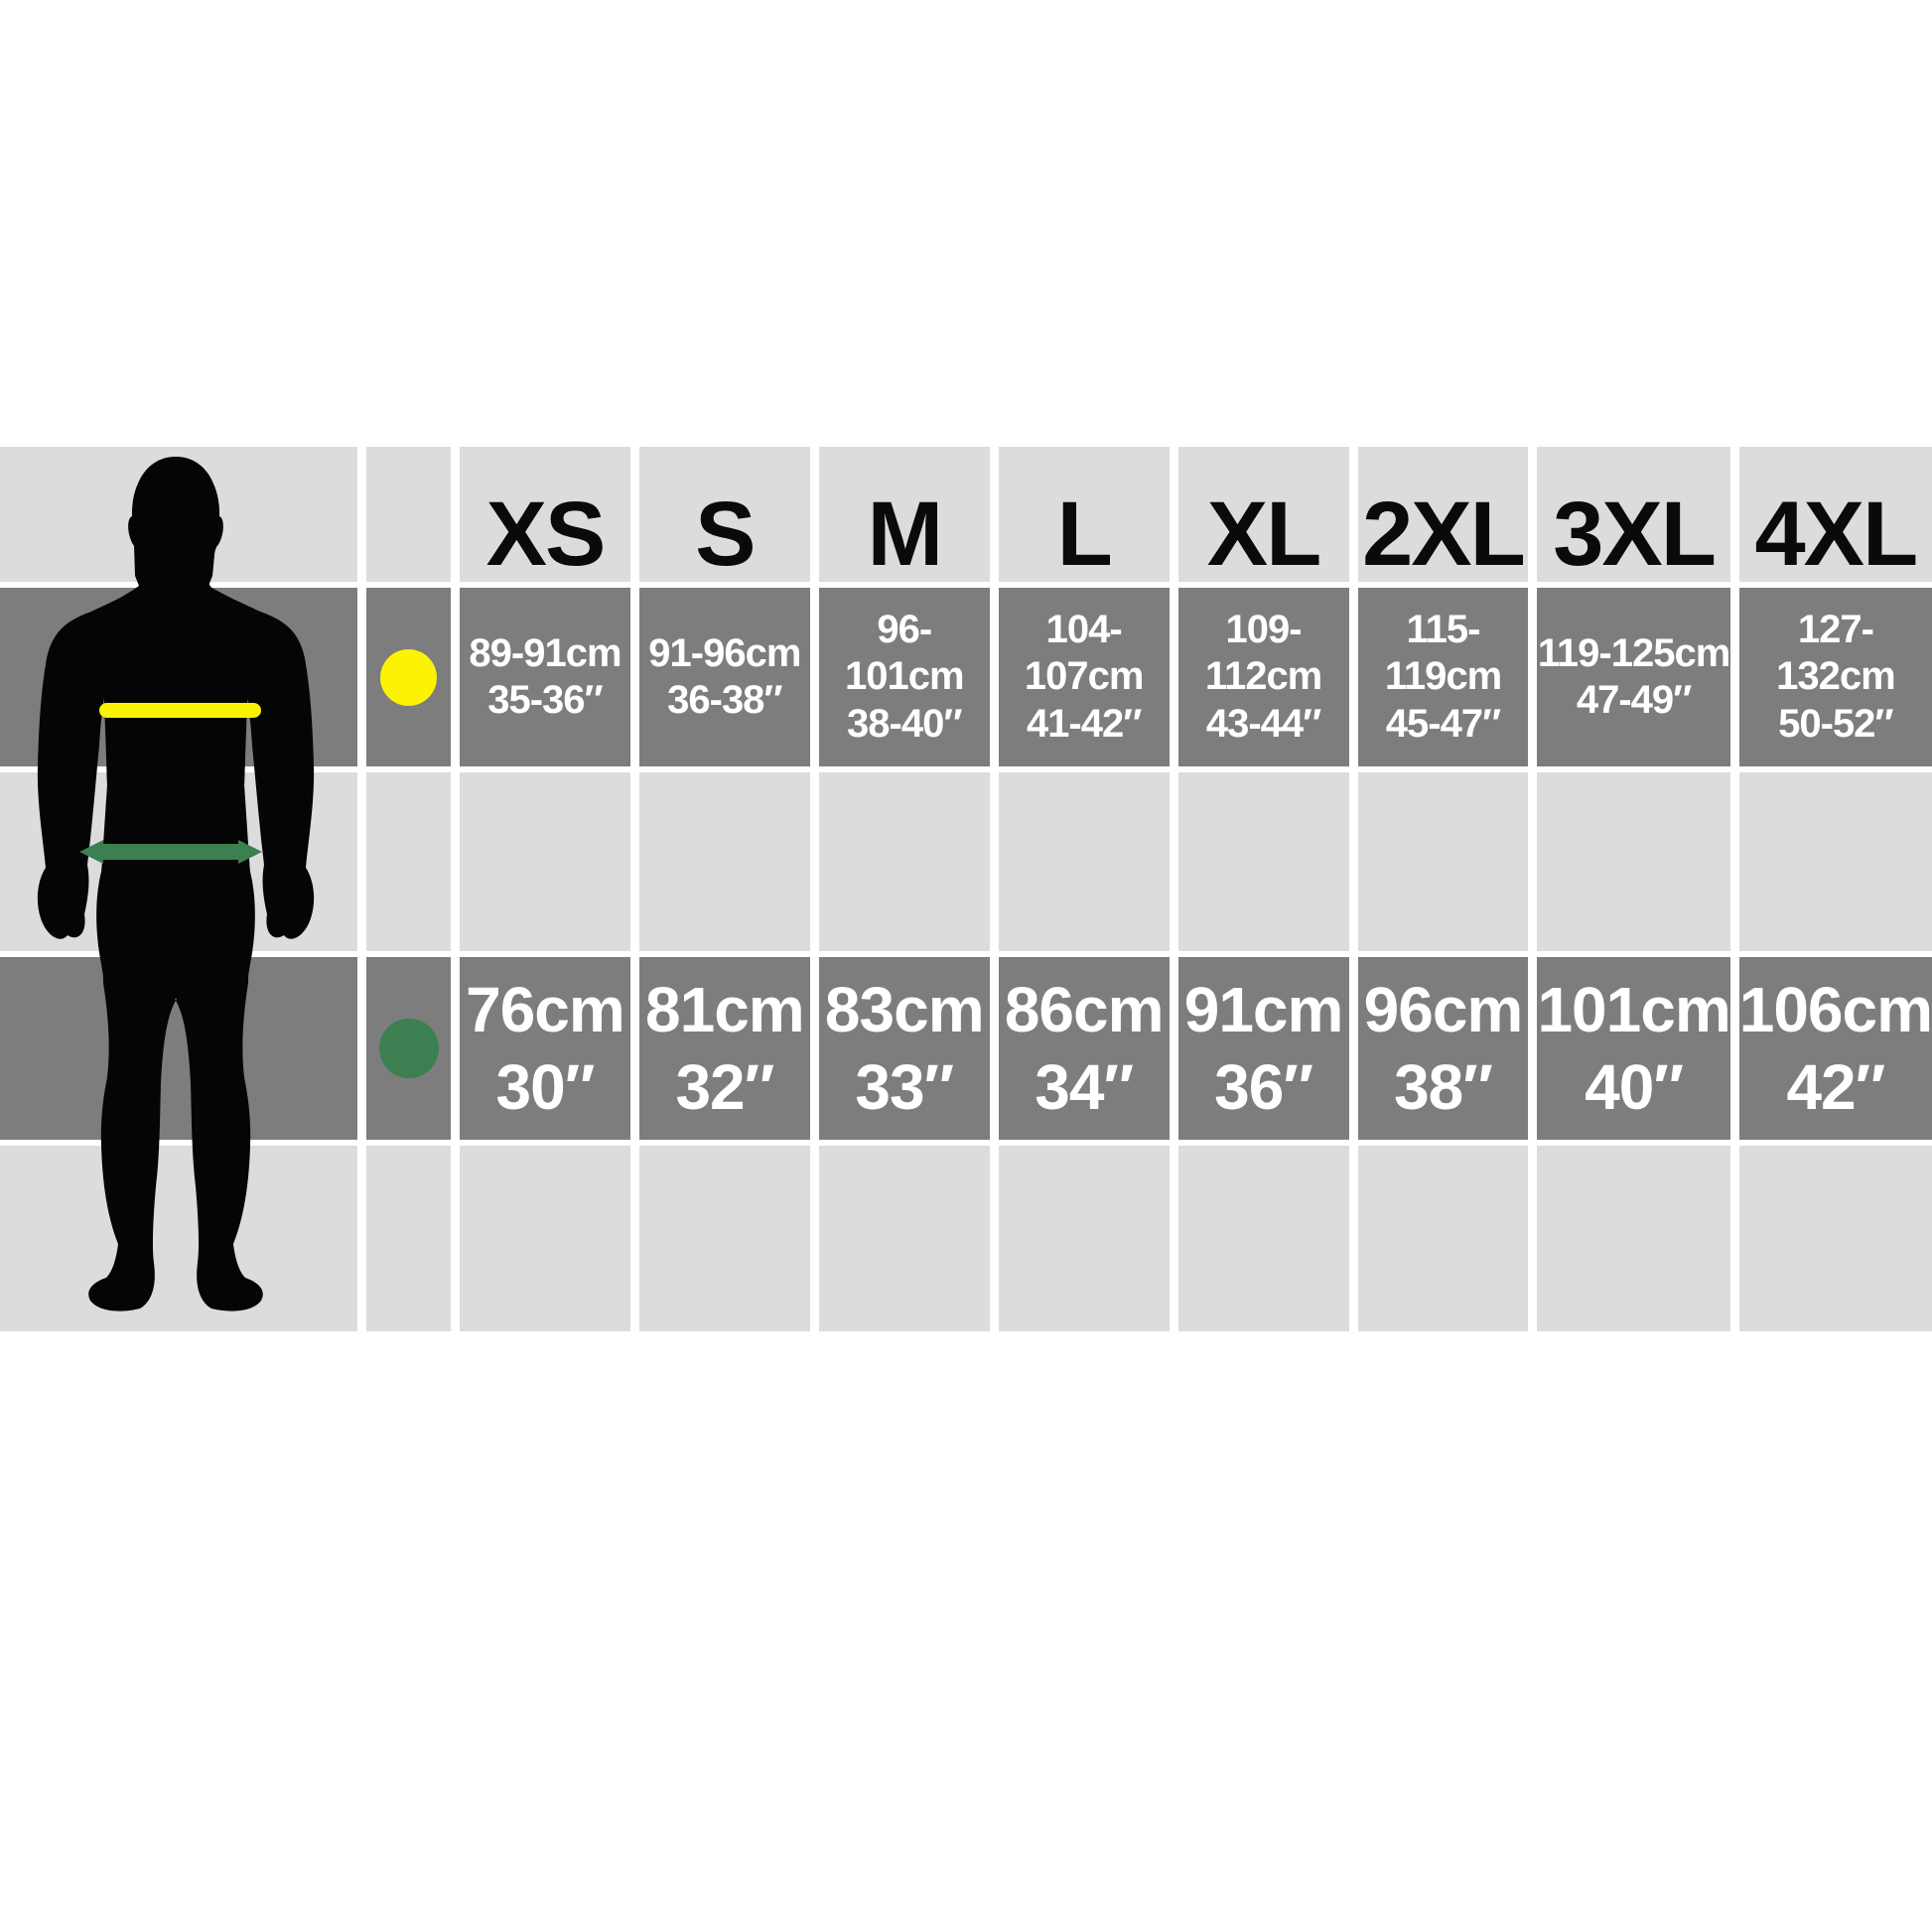  Describe the element at coordinates (724, 514) in the screenshot. I see `size-header-s: S` at that location.